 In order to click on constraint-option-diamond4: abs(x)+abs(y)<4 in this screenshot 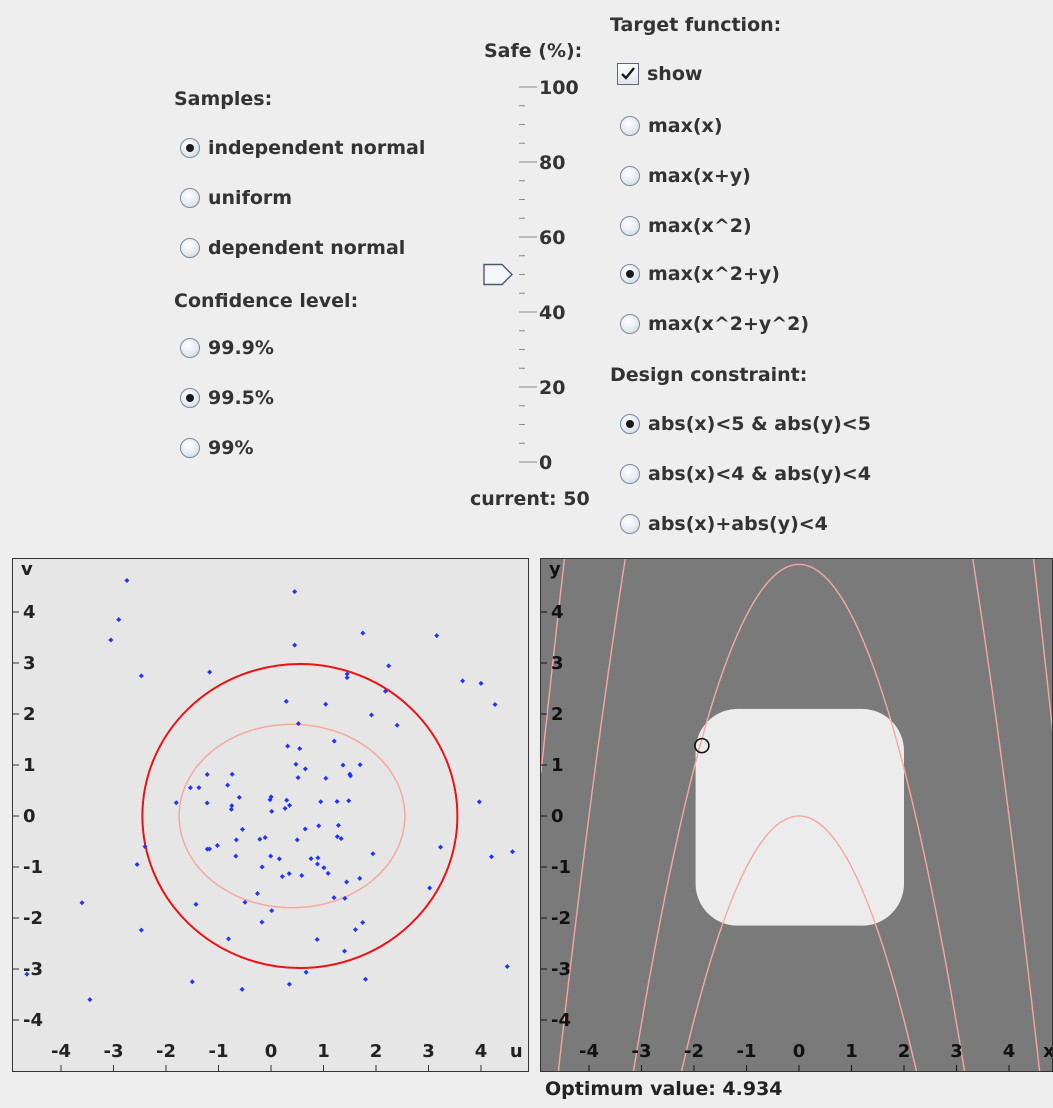, I will do `click(724, 524)`.